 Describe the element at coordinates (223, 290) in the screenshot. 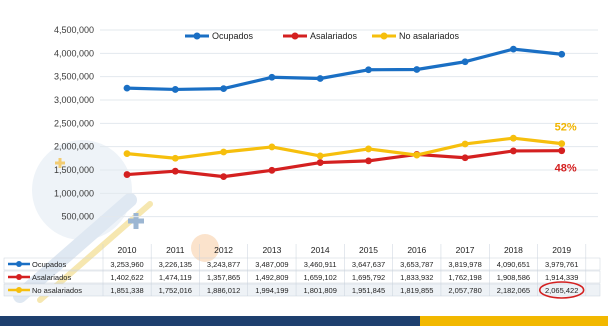

I see `data-label: 1,886,012` at that location.